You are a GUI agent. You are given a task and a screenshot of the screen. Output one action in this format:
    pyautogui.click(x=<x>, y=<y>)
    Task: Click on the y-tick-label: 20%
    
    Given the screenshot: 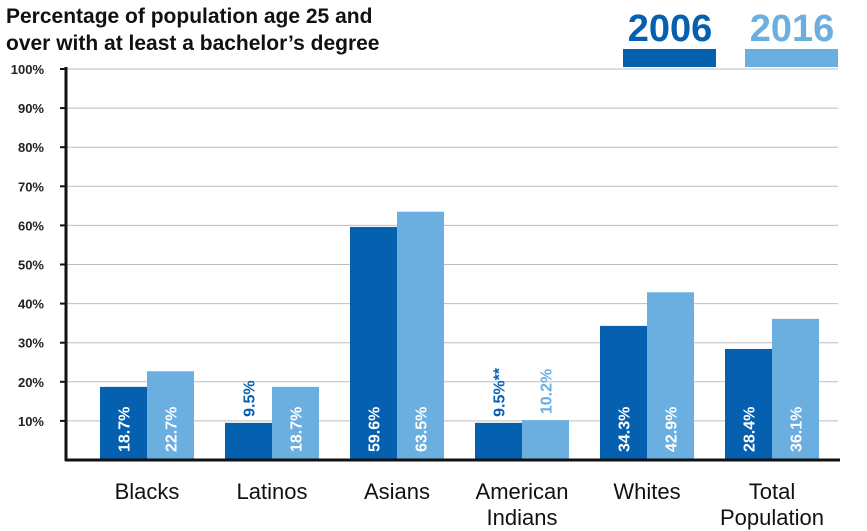 What is the action you would take?
    pyautogui.click(x=31, y=382)
    